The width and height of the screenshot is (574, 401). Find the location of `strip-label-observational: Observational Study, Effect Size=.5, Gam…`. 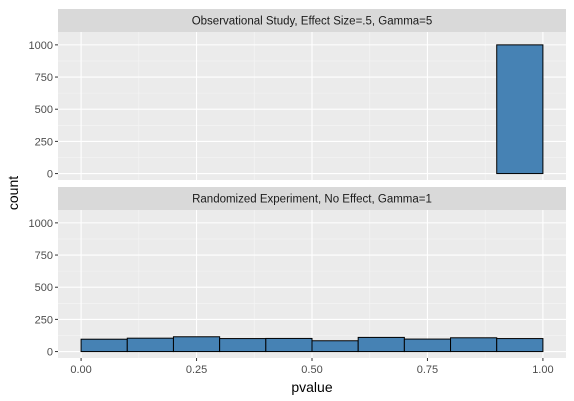

strip-label-observational: Observational Study, Effect Size=.5, Gam… is located at coordinates (312, 22).